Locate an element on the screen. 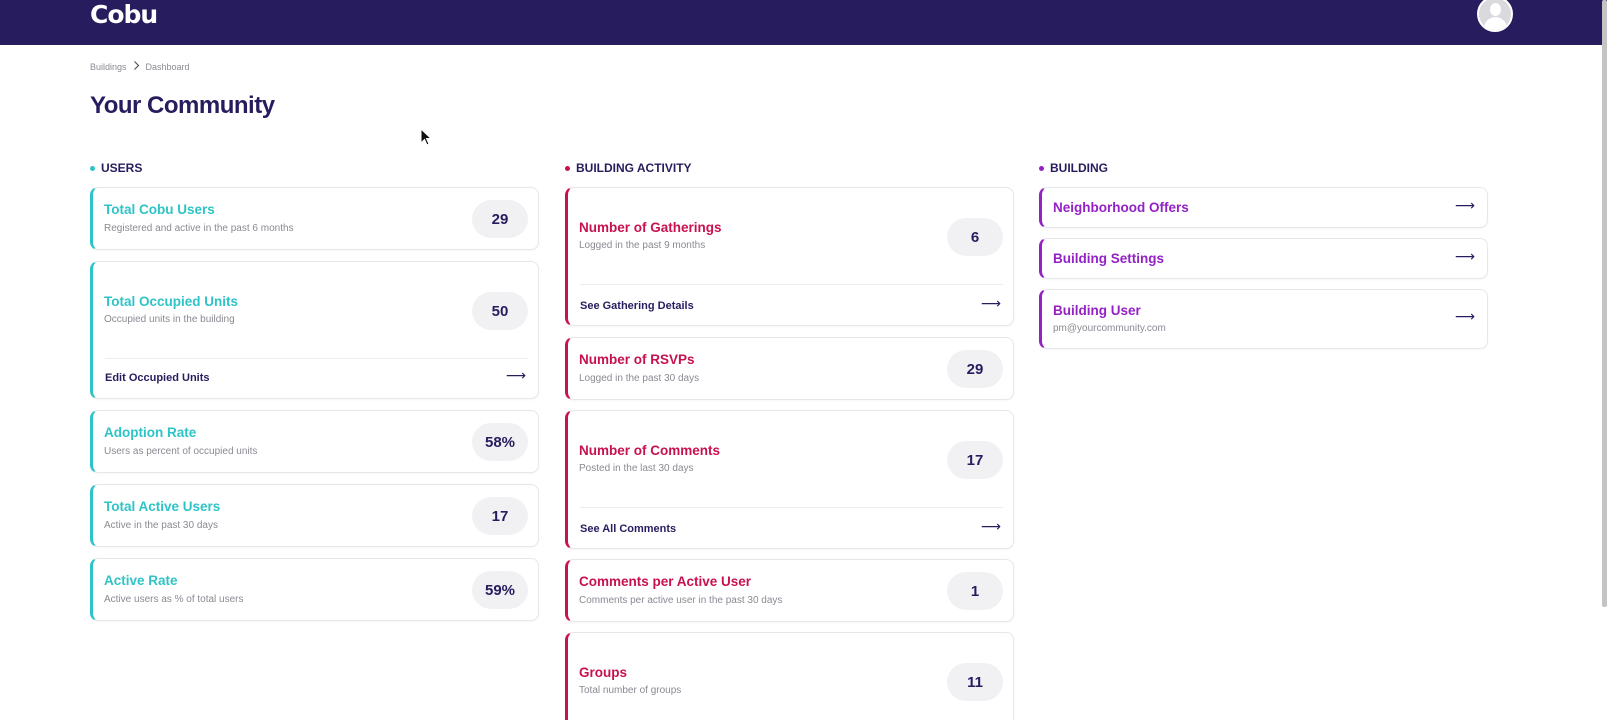 This screenshot has height=720, width=1607. see-gathering-details-link: See Gathering Details is located at coordinates (637, 306).